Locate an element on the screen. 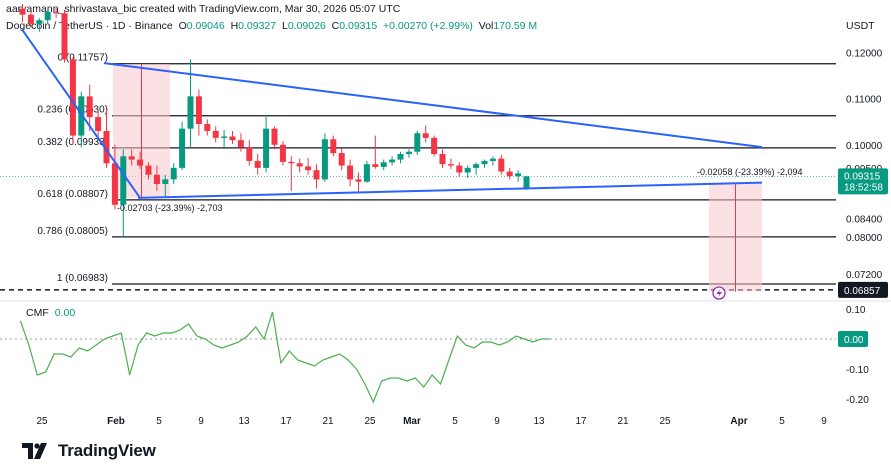 This screenshot has height=472, width=891. countdown-label: 18:52:58 is located at coordinates (863, 187).